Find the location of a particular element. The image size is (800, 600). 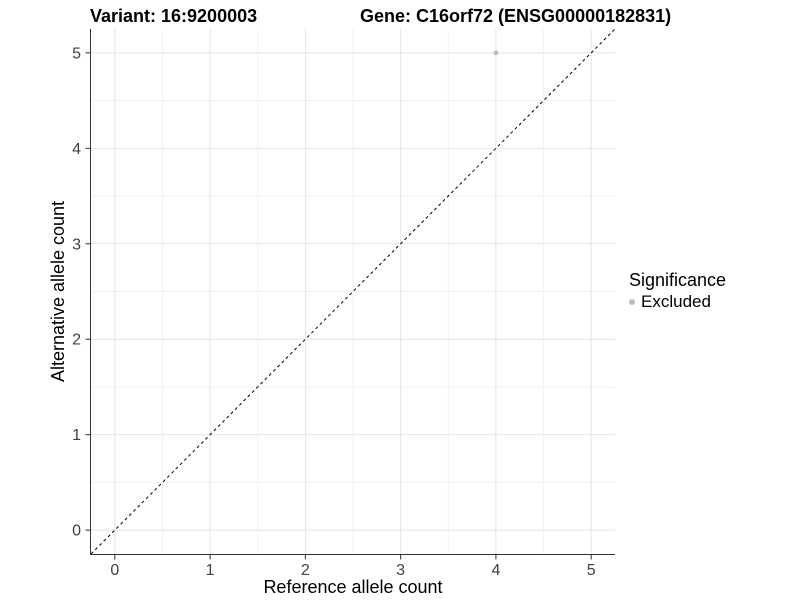

x-tick-label: 1 is located at coordinates (210, 570).